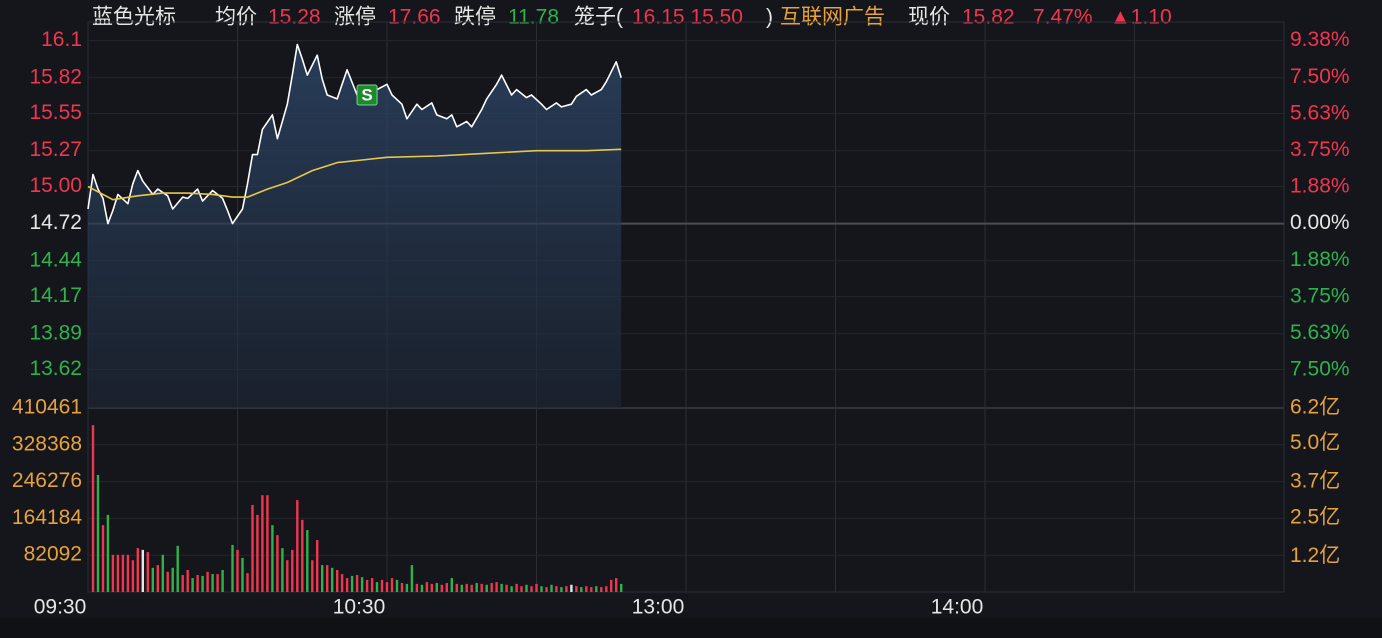 This screenshot has width=1382, height=638. Describe the element at coordinates (1320, 369) in the screenshot. I see `y2-tick-label: 7.50%` at that location.